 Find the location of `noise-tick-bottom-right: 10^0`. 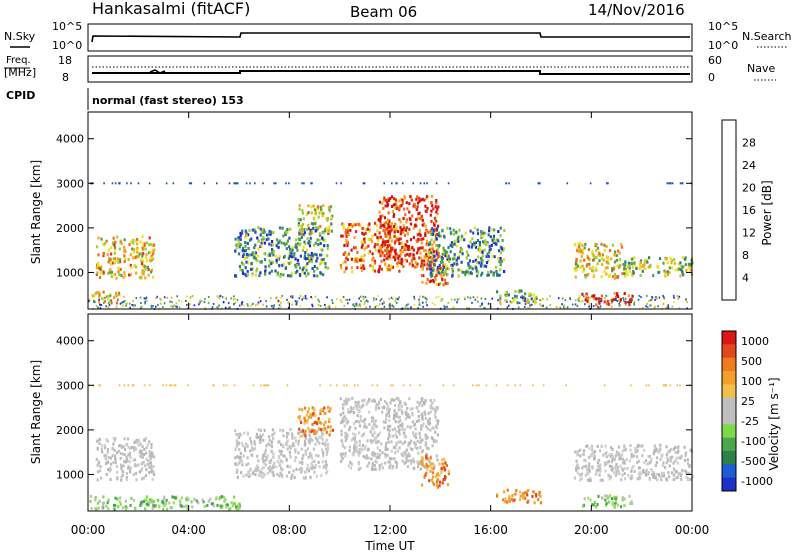

noise-tick-bottom-right: 10^0 is located at coordinates (723, 45).